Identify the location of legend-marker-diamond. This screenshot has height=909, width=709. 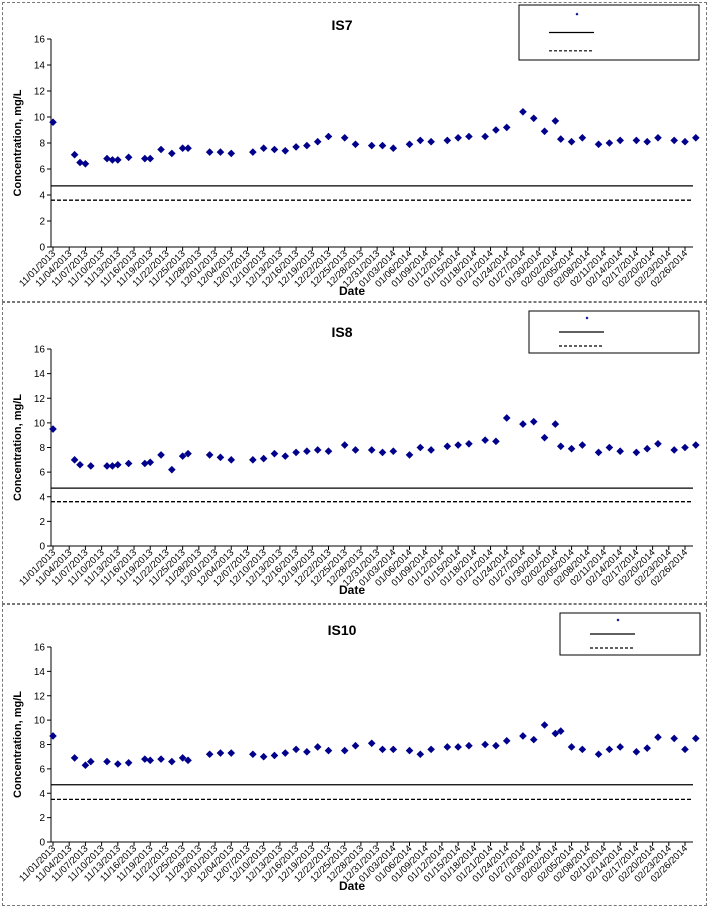
(577, 14).